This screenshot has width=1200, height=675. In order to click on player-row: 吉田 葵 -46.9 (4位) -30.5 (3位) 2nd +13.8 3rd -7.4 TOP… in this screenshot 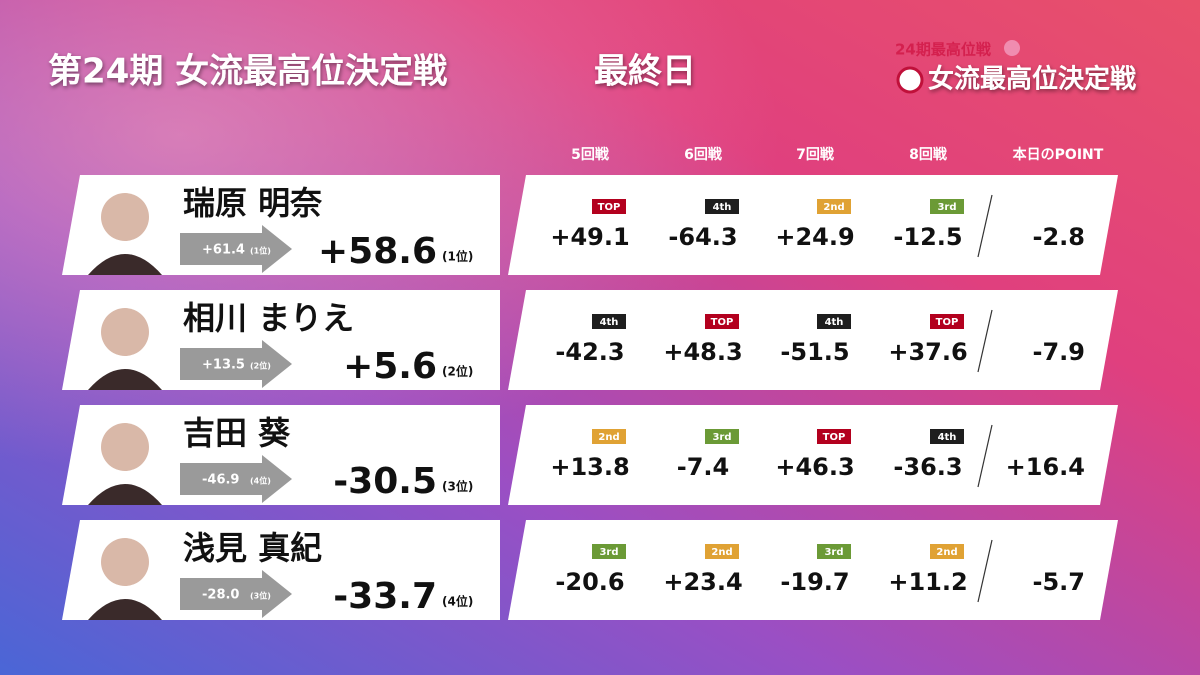, I will do `click(590, 455)`.